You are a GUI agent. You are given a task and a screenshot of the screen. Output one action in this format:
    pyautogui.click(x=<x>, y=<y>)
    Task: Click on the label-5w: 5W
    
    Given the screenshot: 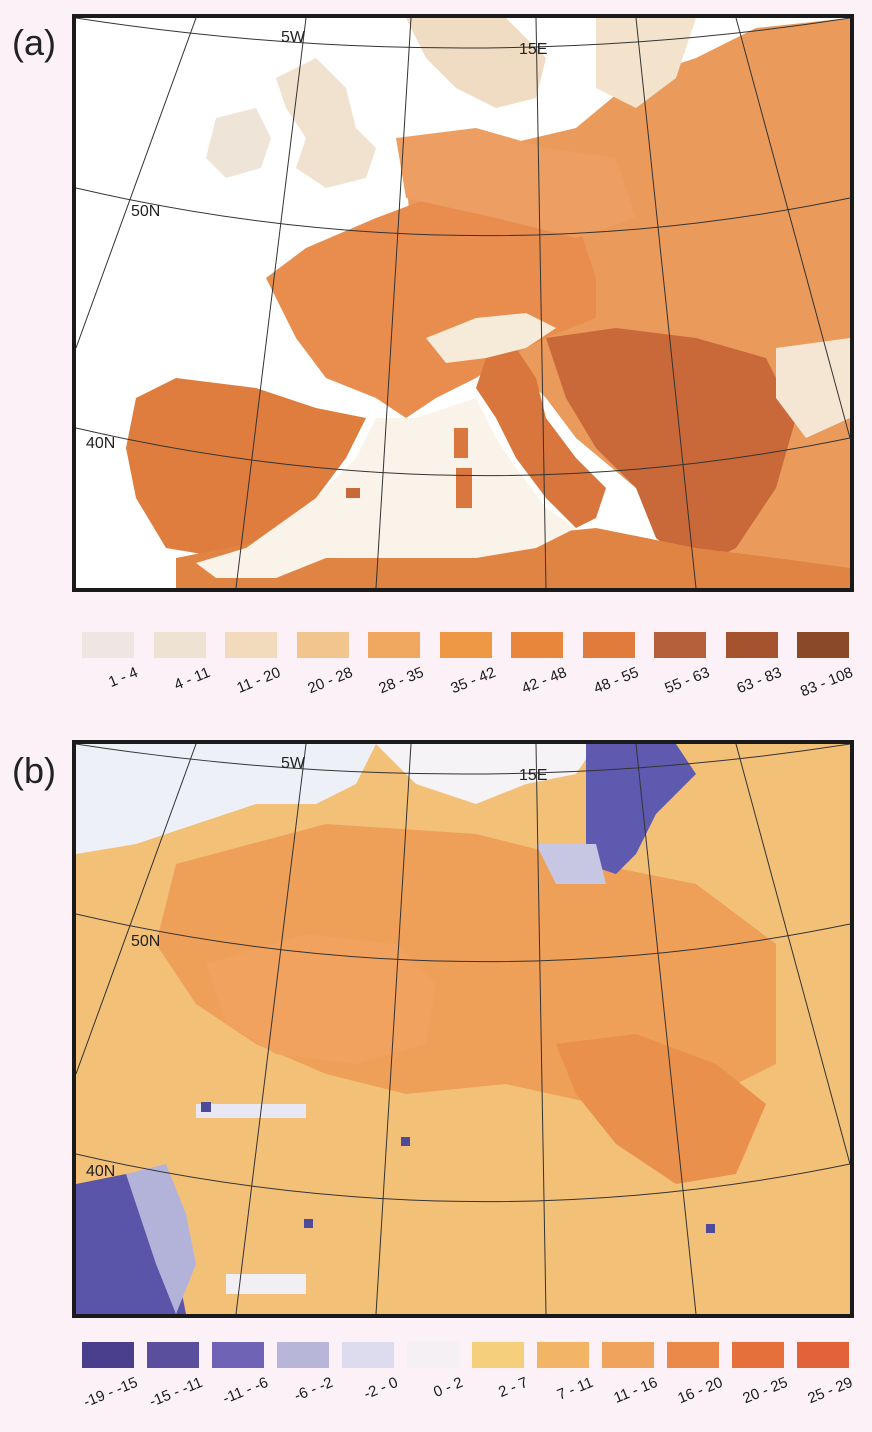 What is the action you would take?
    pyautogui.click(x=293, y=37)
    